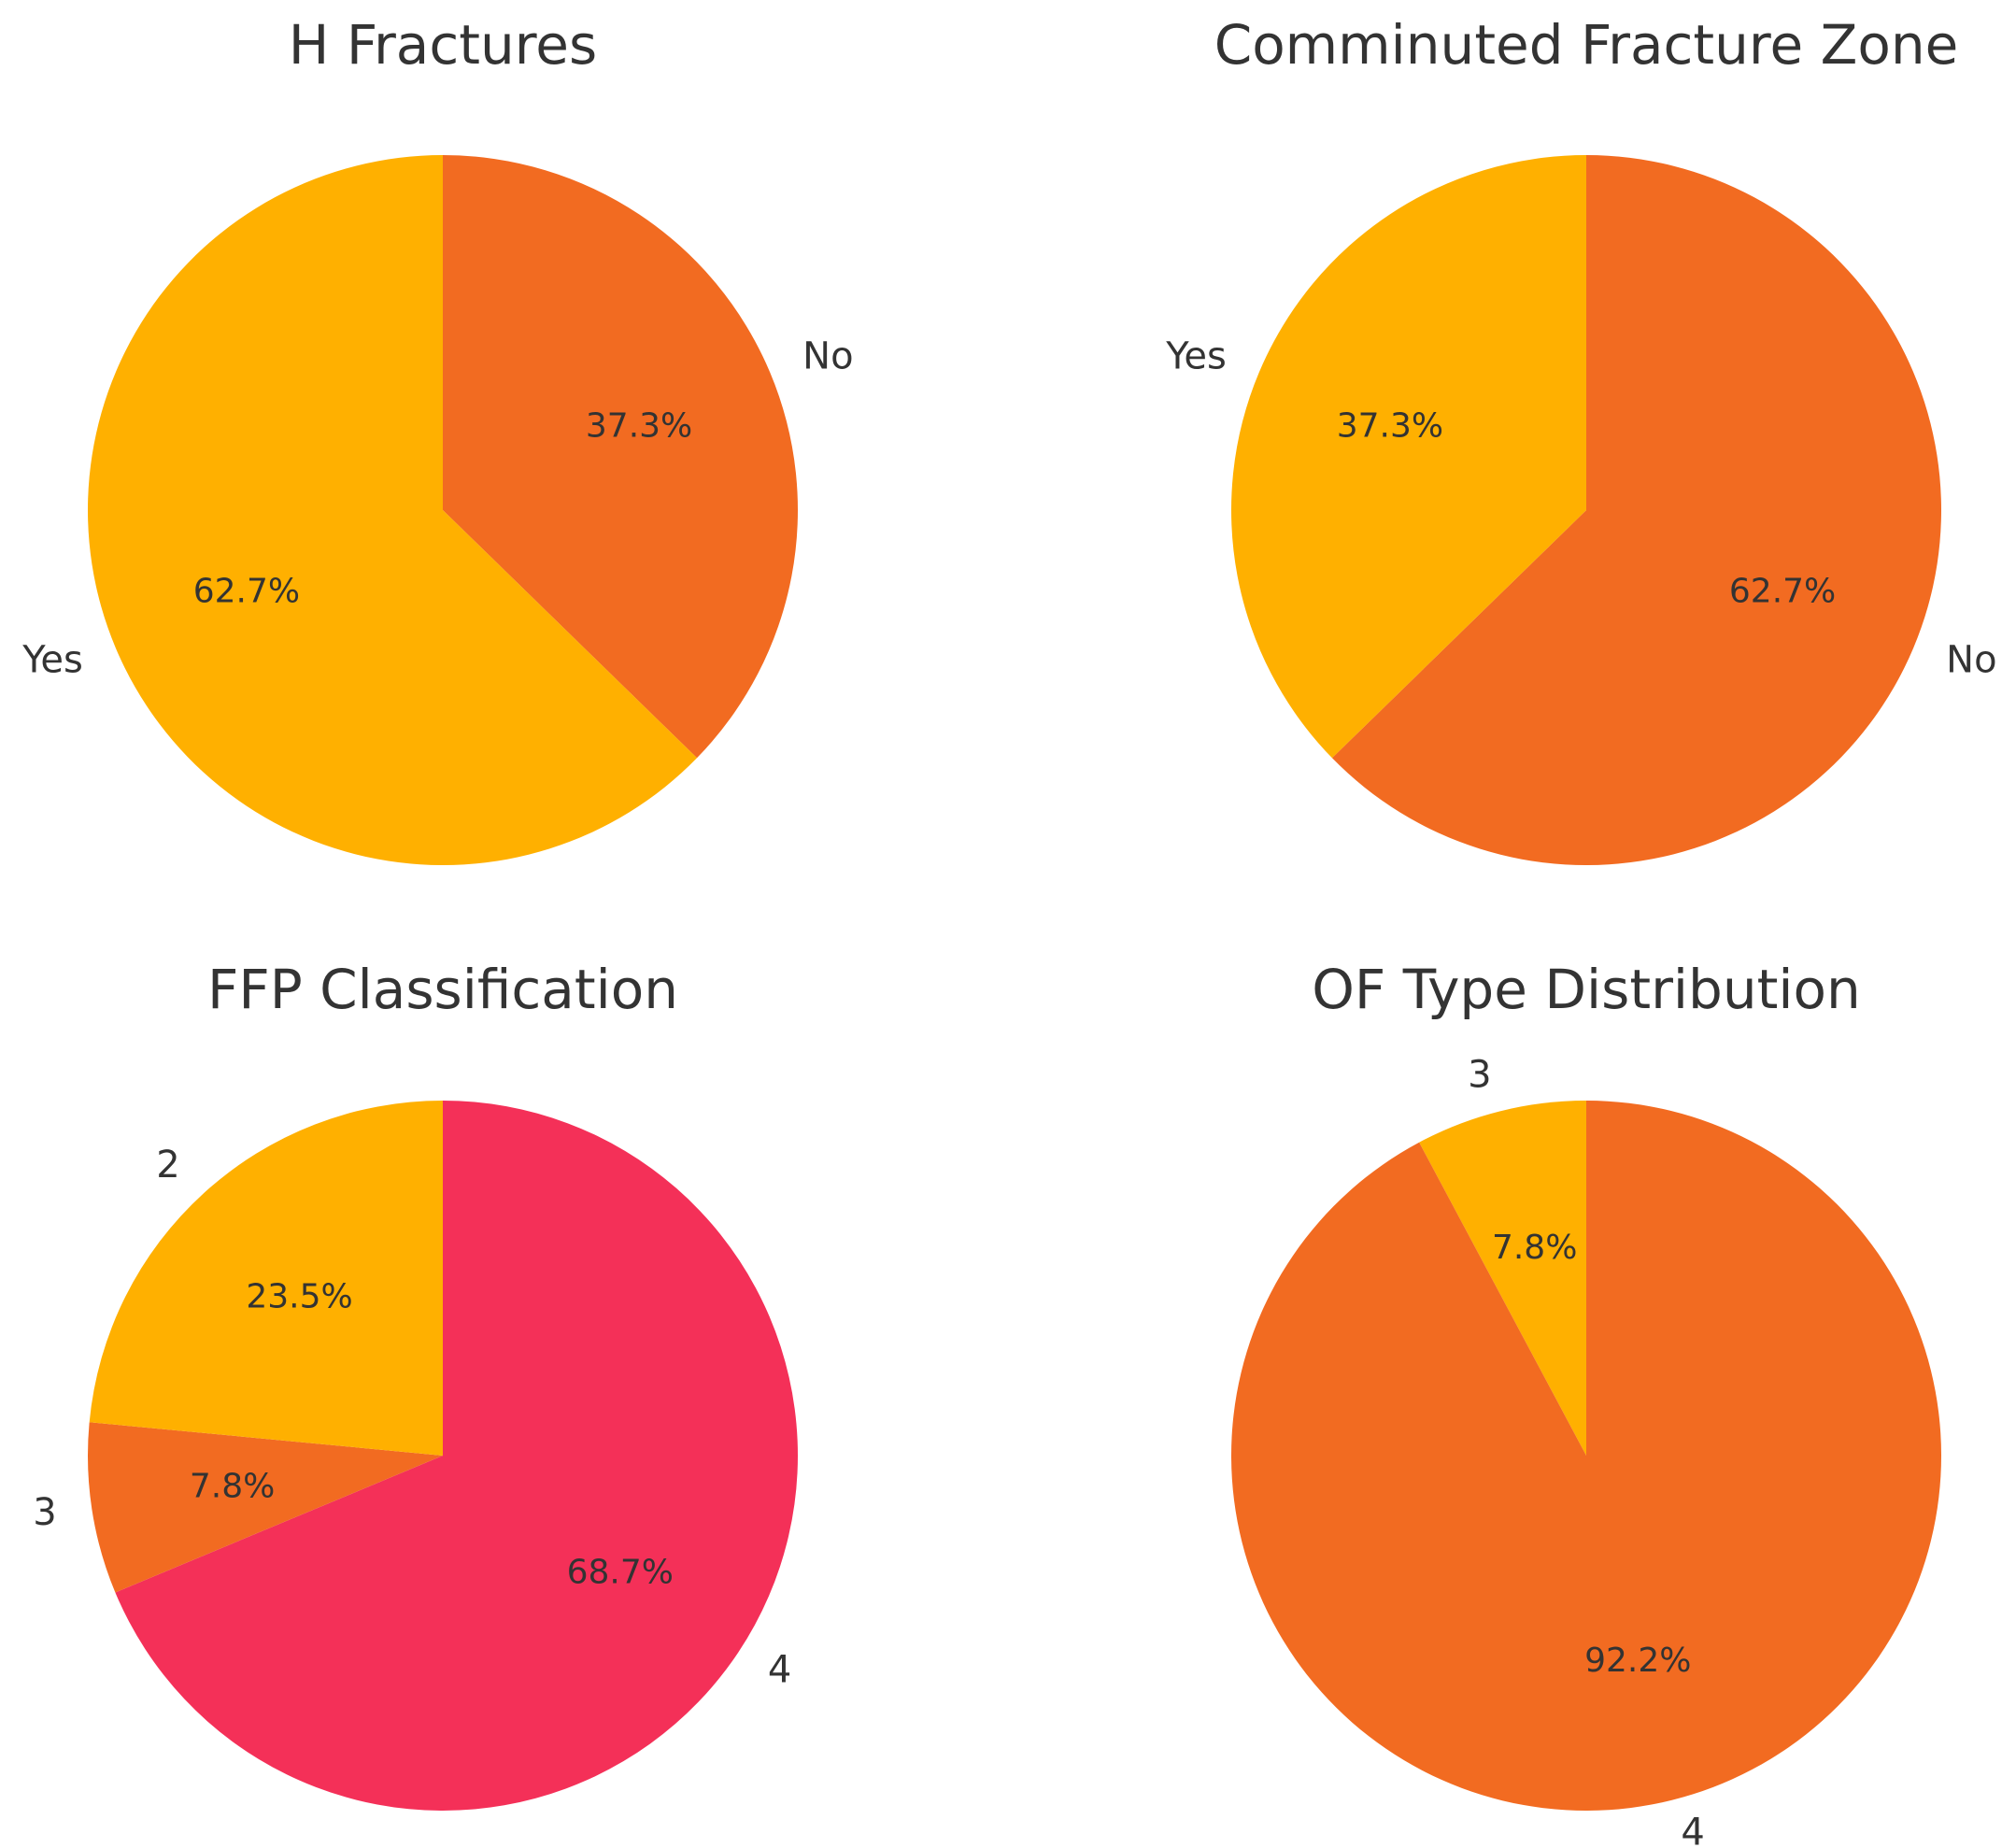 Image resolution: width=2016 pixels, height=1848 pixels. I want to click on ffp-classification-title: FFP Classification, so click(442, 989).